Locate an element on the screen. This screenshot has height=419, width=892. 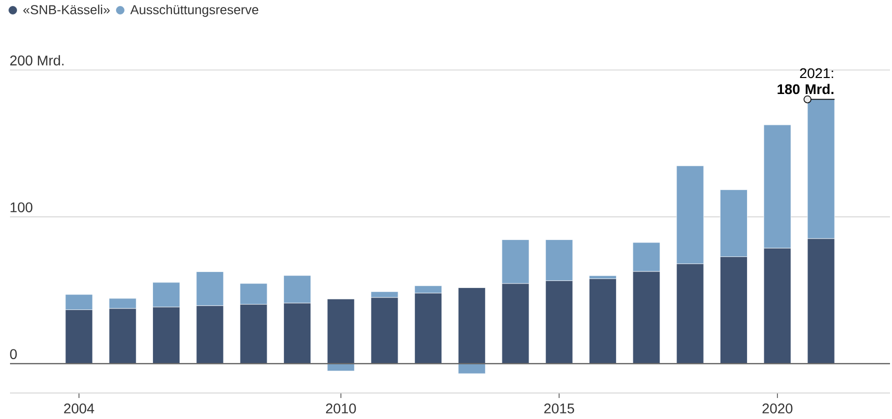
x-tick-label: 2015 is located at coordinates (559, 409).